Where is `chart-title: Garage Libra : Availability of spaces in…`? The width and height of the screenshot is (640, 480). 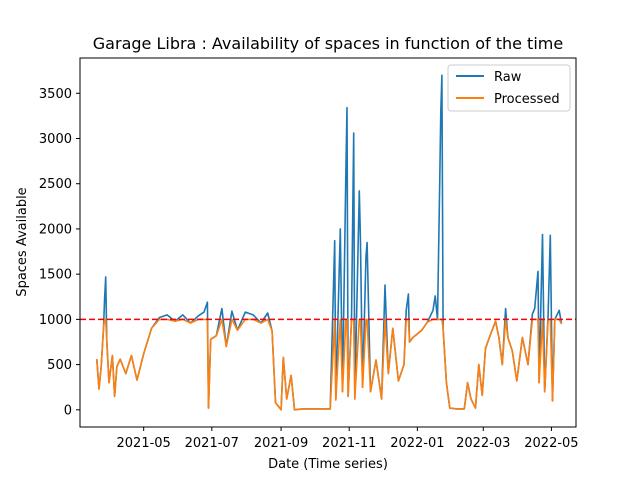
chart-title: Garage Libra : Availability of spaces in… is located at coordinates (328, 43).